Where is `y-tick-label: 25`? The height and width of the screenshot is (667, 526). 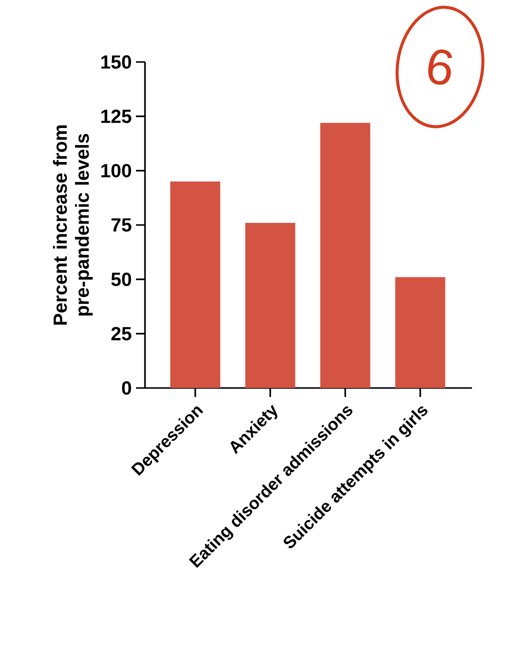 y-tick-label: 25 is located at coordinates (121, 333).